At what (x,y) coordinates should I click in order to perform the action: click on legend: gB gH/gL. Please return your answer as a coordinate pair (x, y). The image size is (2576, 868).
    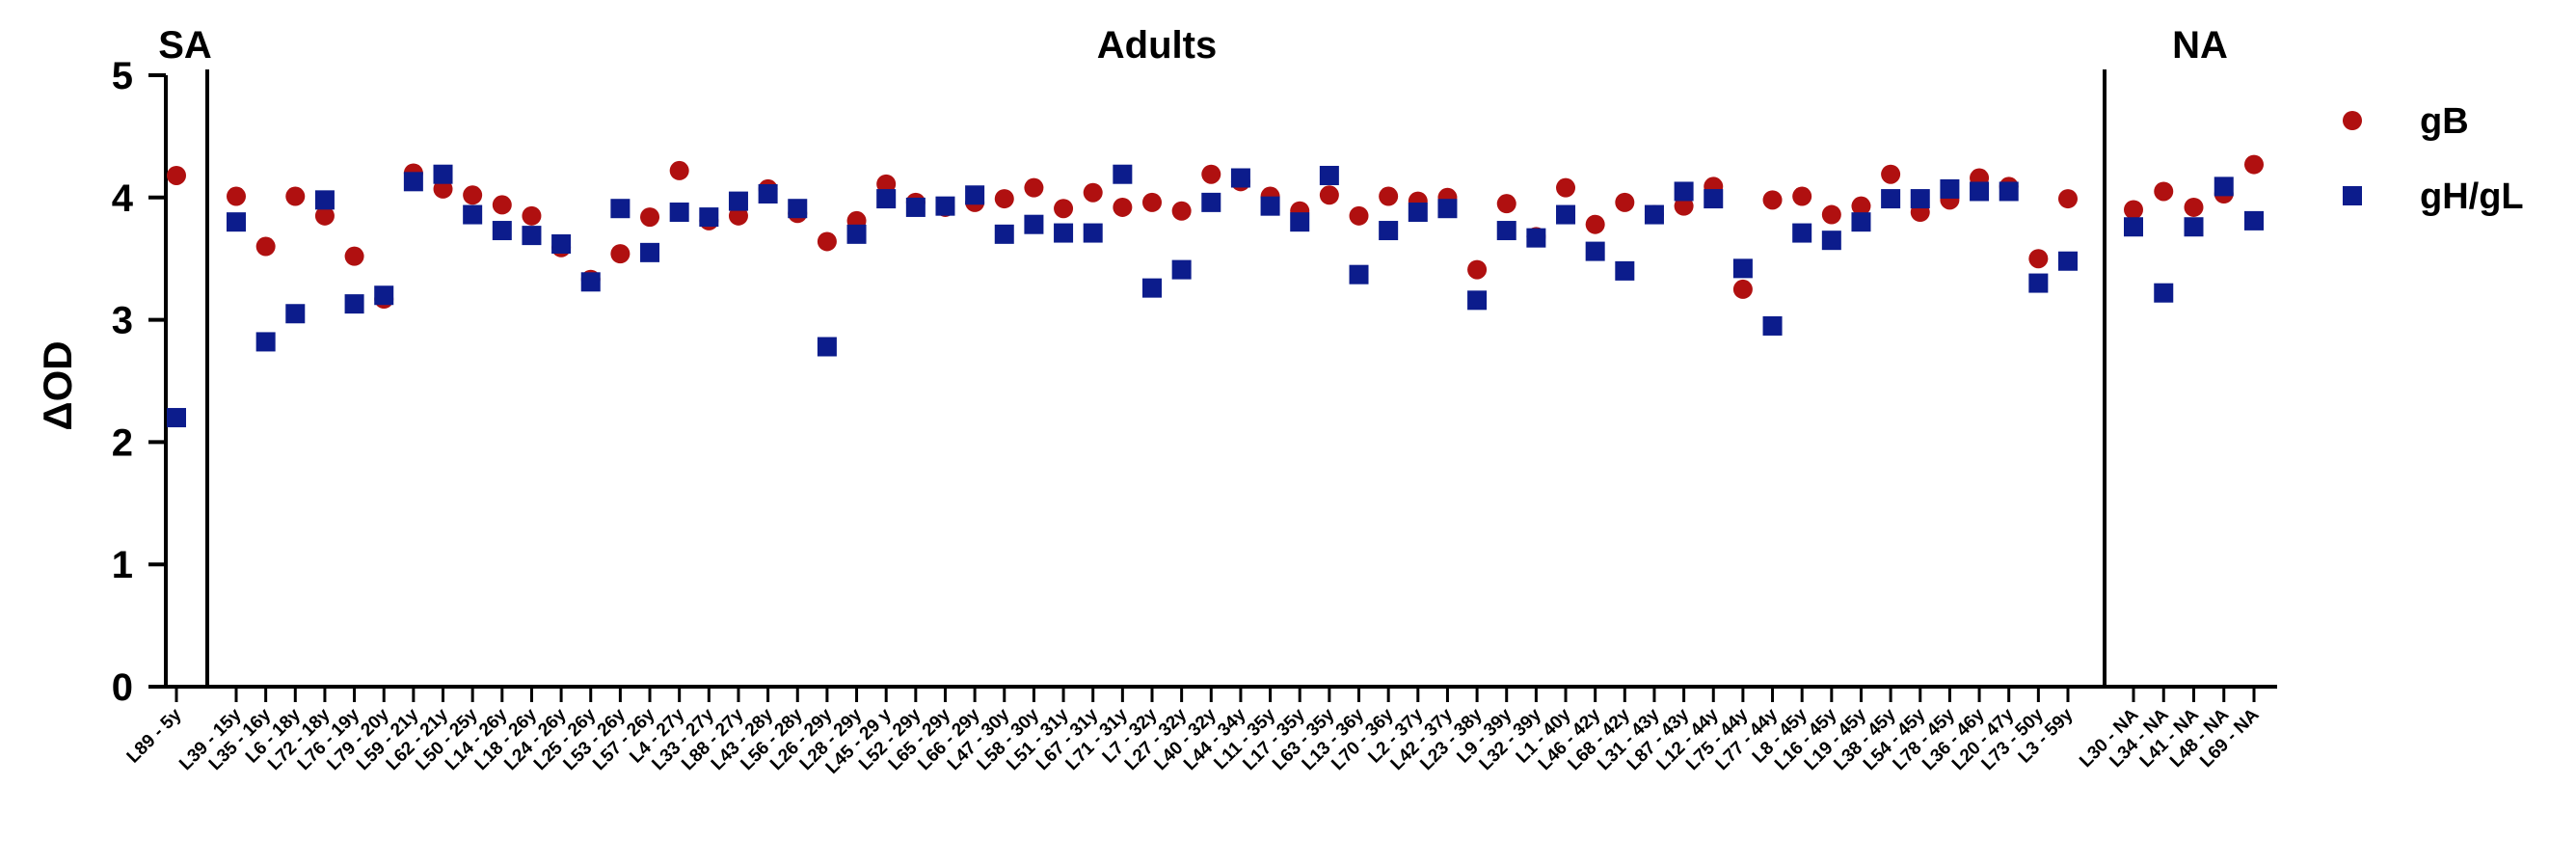
    Looking at the image, I should click on (2434, 159).